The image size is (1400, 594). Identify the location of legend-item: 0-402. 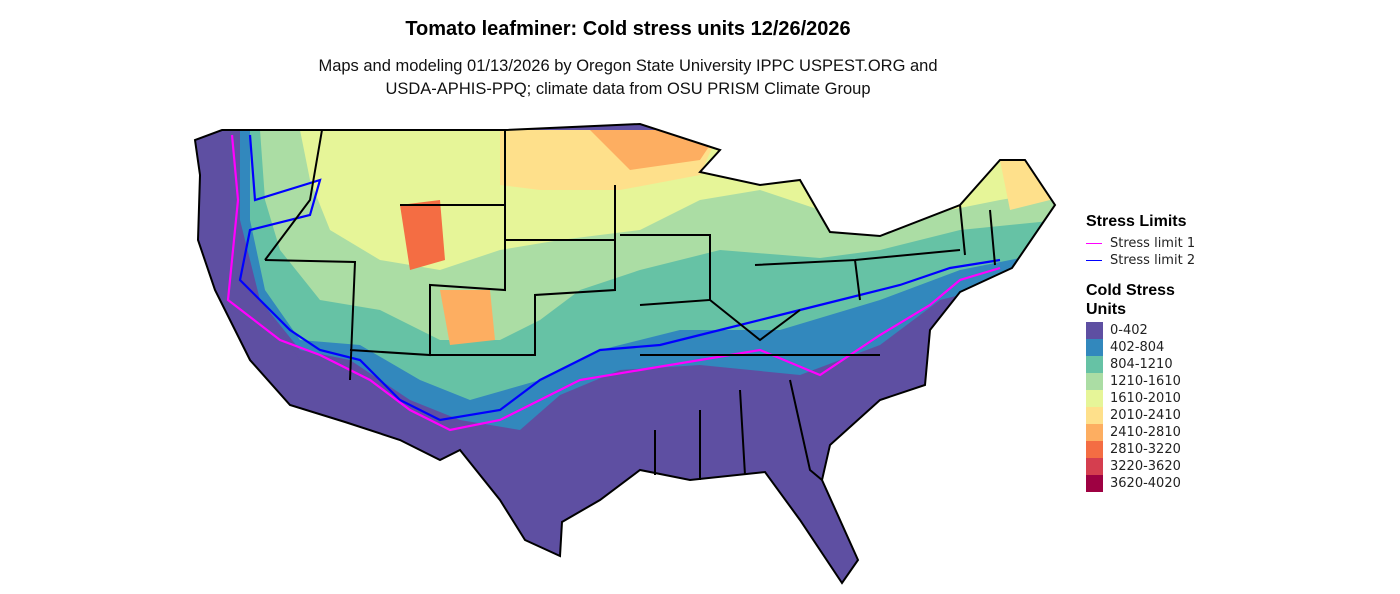
(1140, 330).